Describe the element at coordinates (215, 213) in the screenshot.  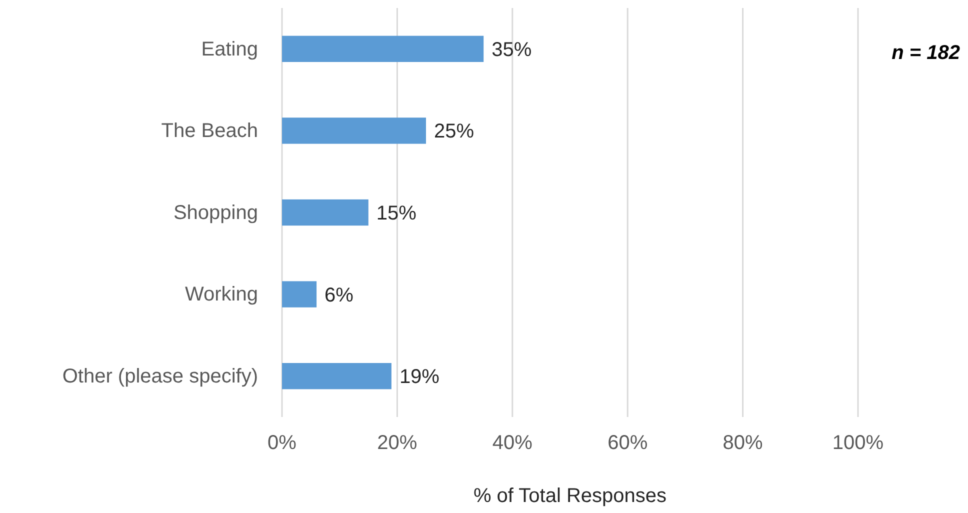
I see `y-tick-label: Shopping` at that location.